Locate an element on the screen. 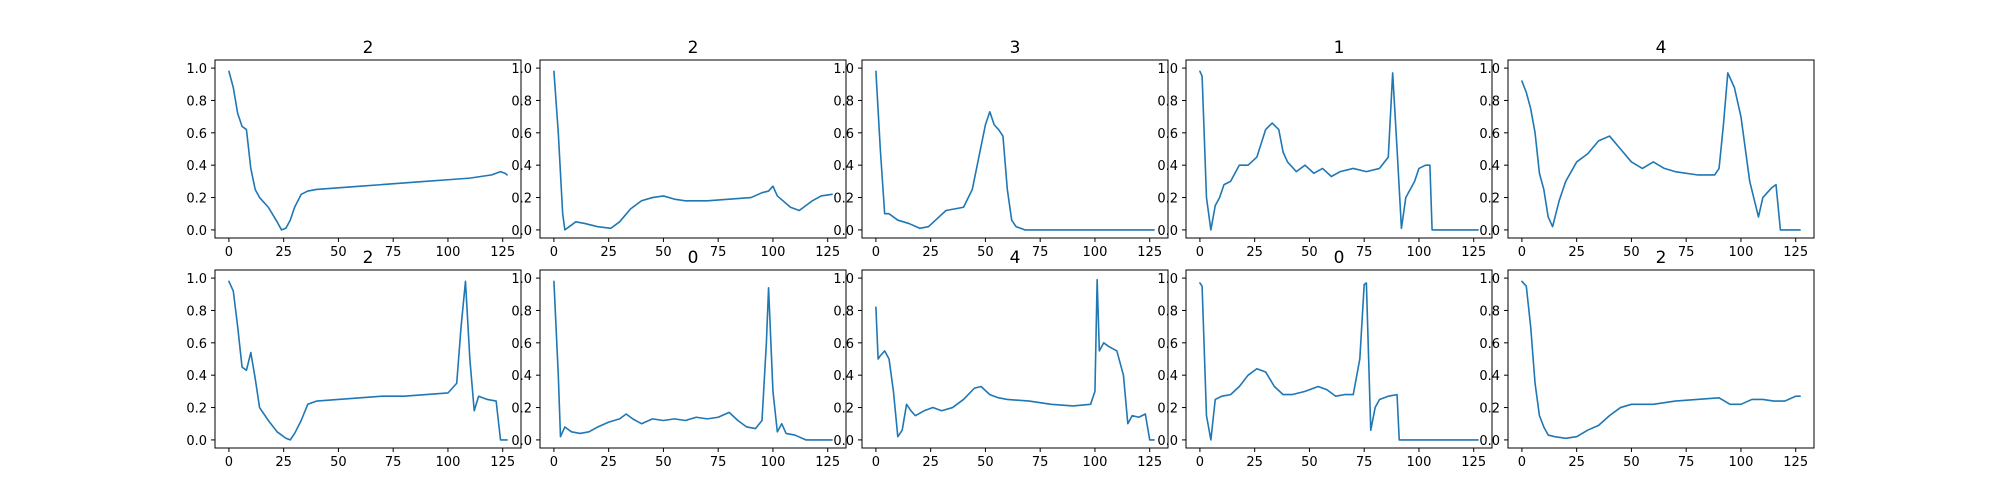 Image resolution: width=2000 pixels, height=500 pixels. chart-panel-7: 0 25 50 75 100 125 0.0 0.2 0.4 0.6 0.8 1.0 0 is located at coordinates (679, 359).